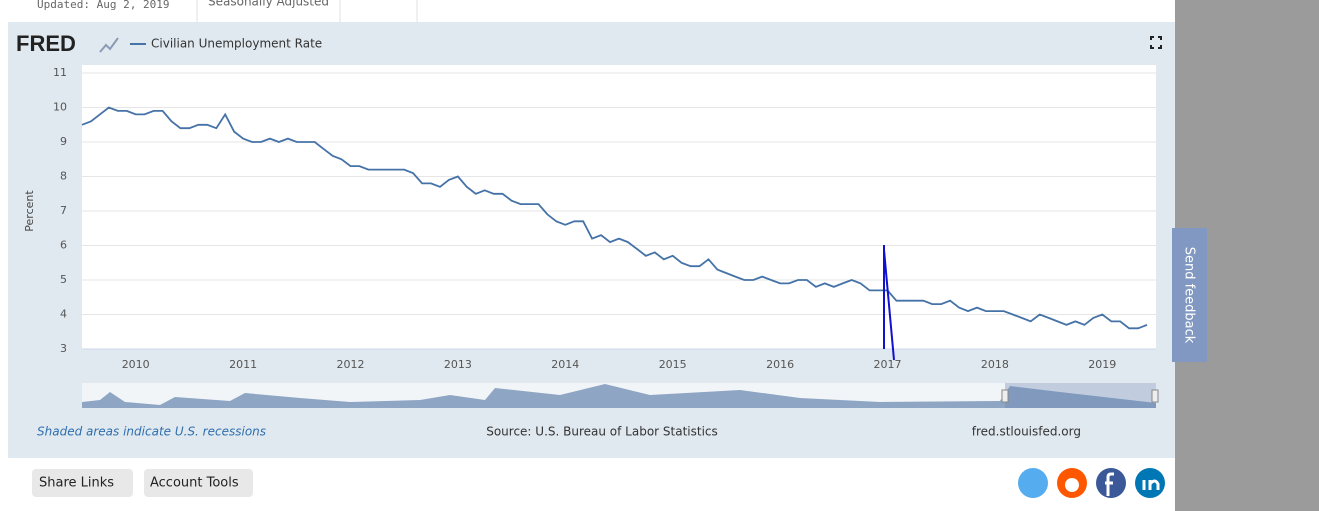  What do you see at coordinates (1072, 485) in the screenshot?
I see `reddit-face` at bounding box center [1072, 485].